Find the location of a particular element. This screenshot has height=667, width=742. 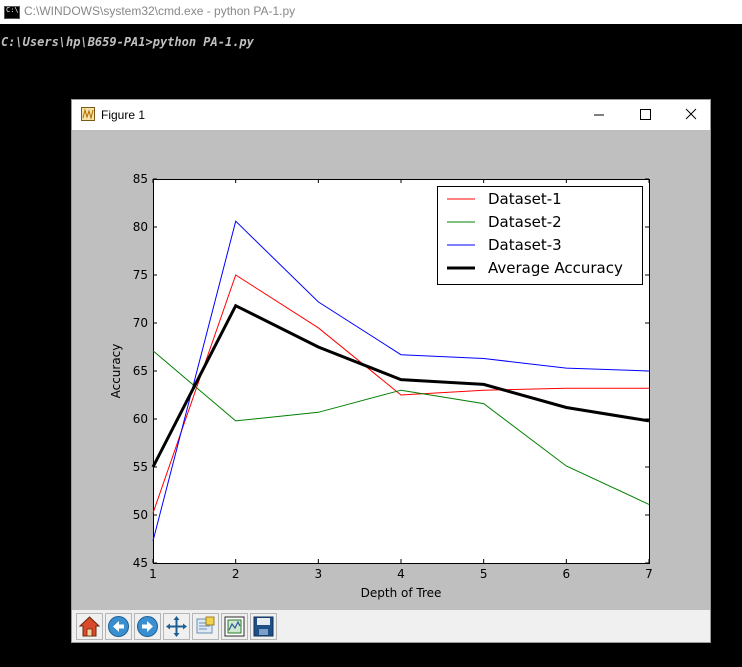

save-icon is located at coordinates (263, 626).